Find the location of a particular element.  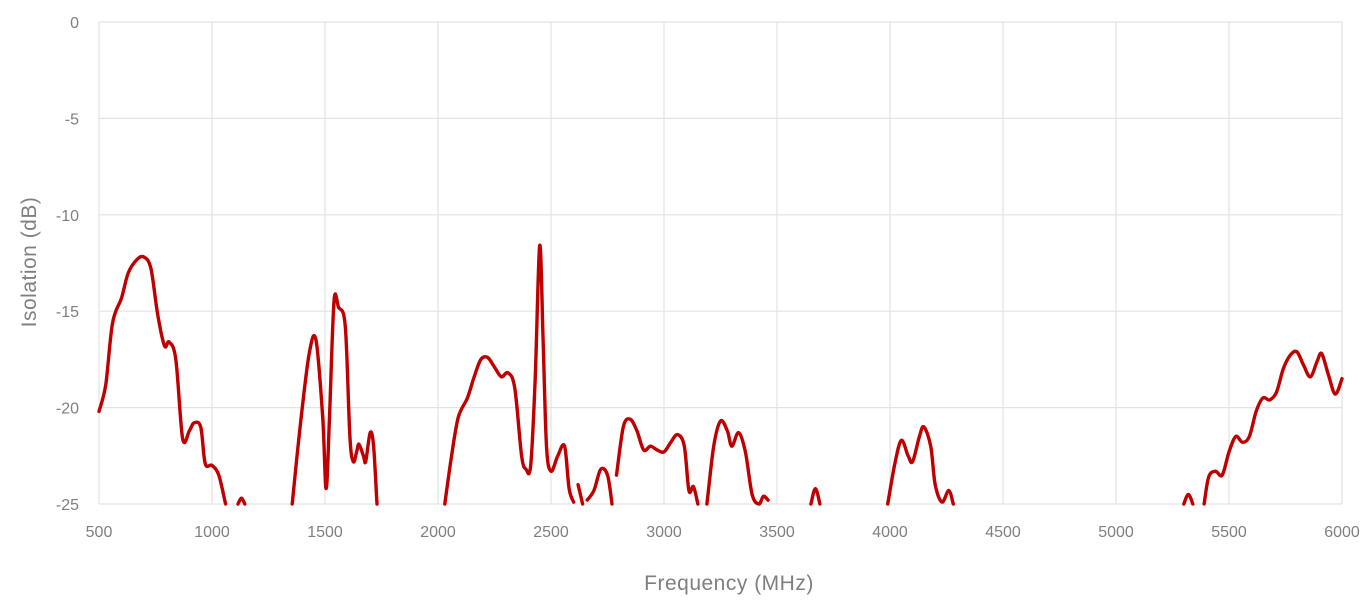

x-tick-label: 5500 is located at coordinates (1229, 532).